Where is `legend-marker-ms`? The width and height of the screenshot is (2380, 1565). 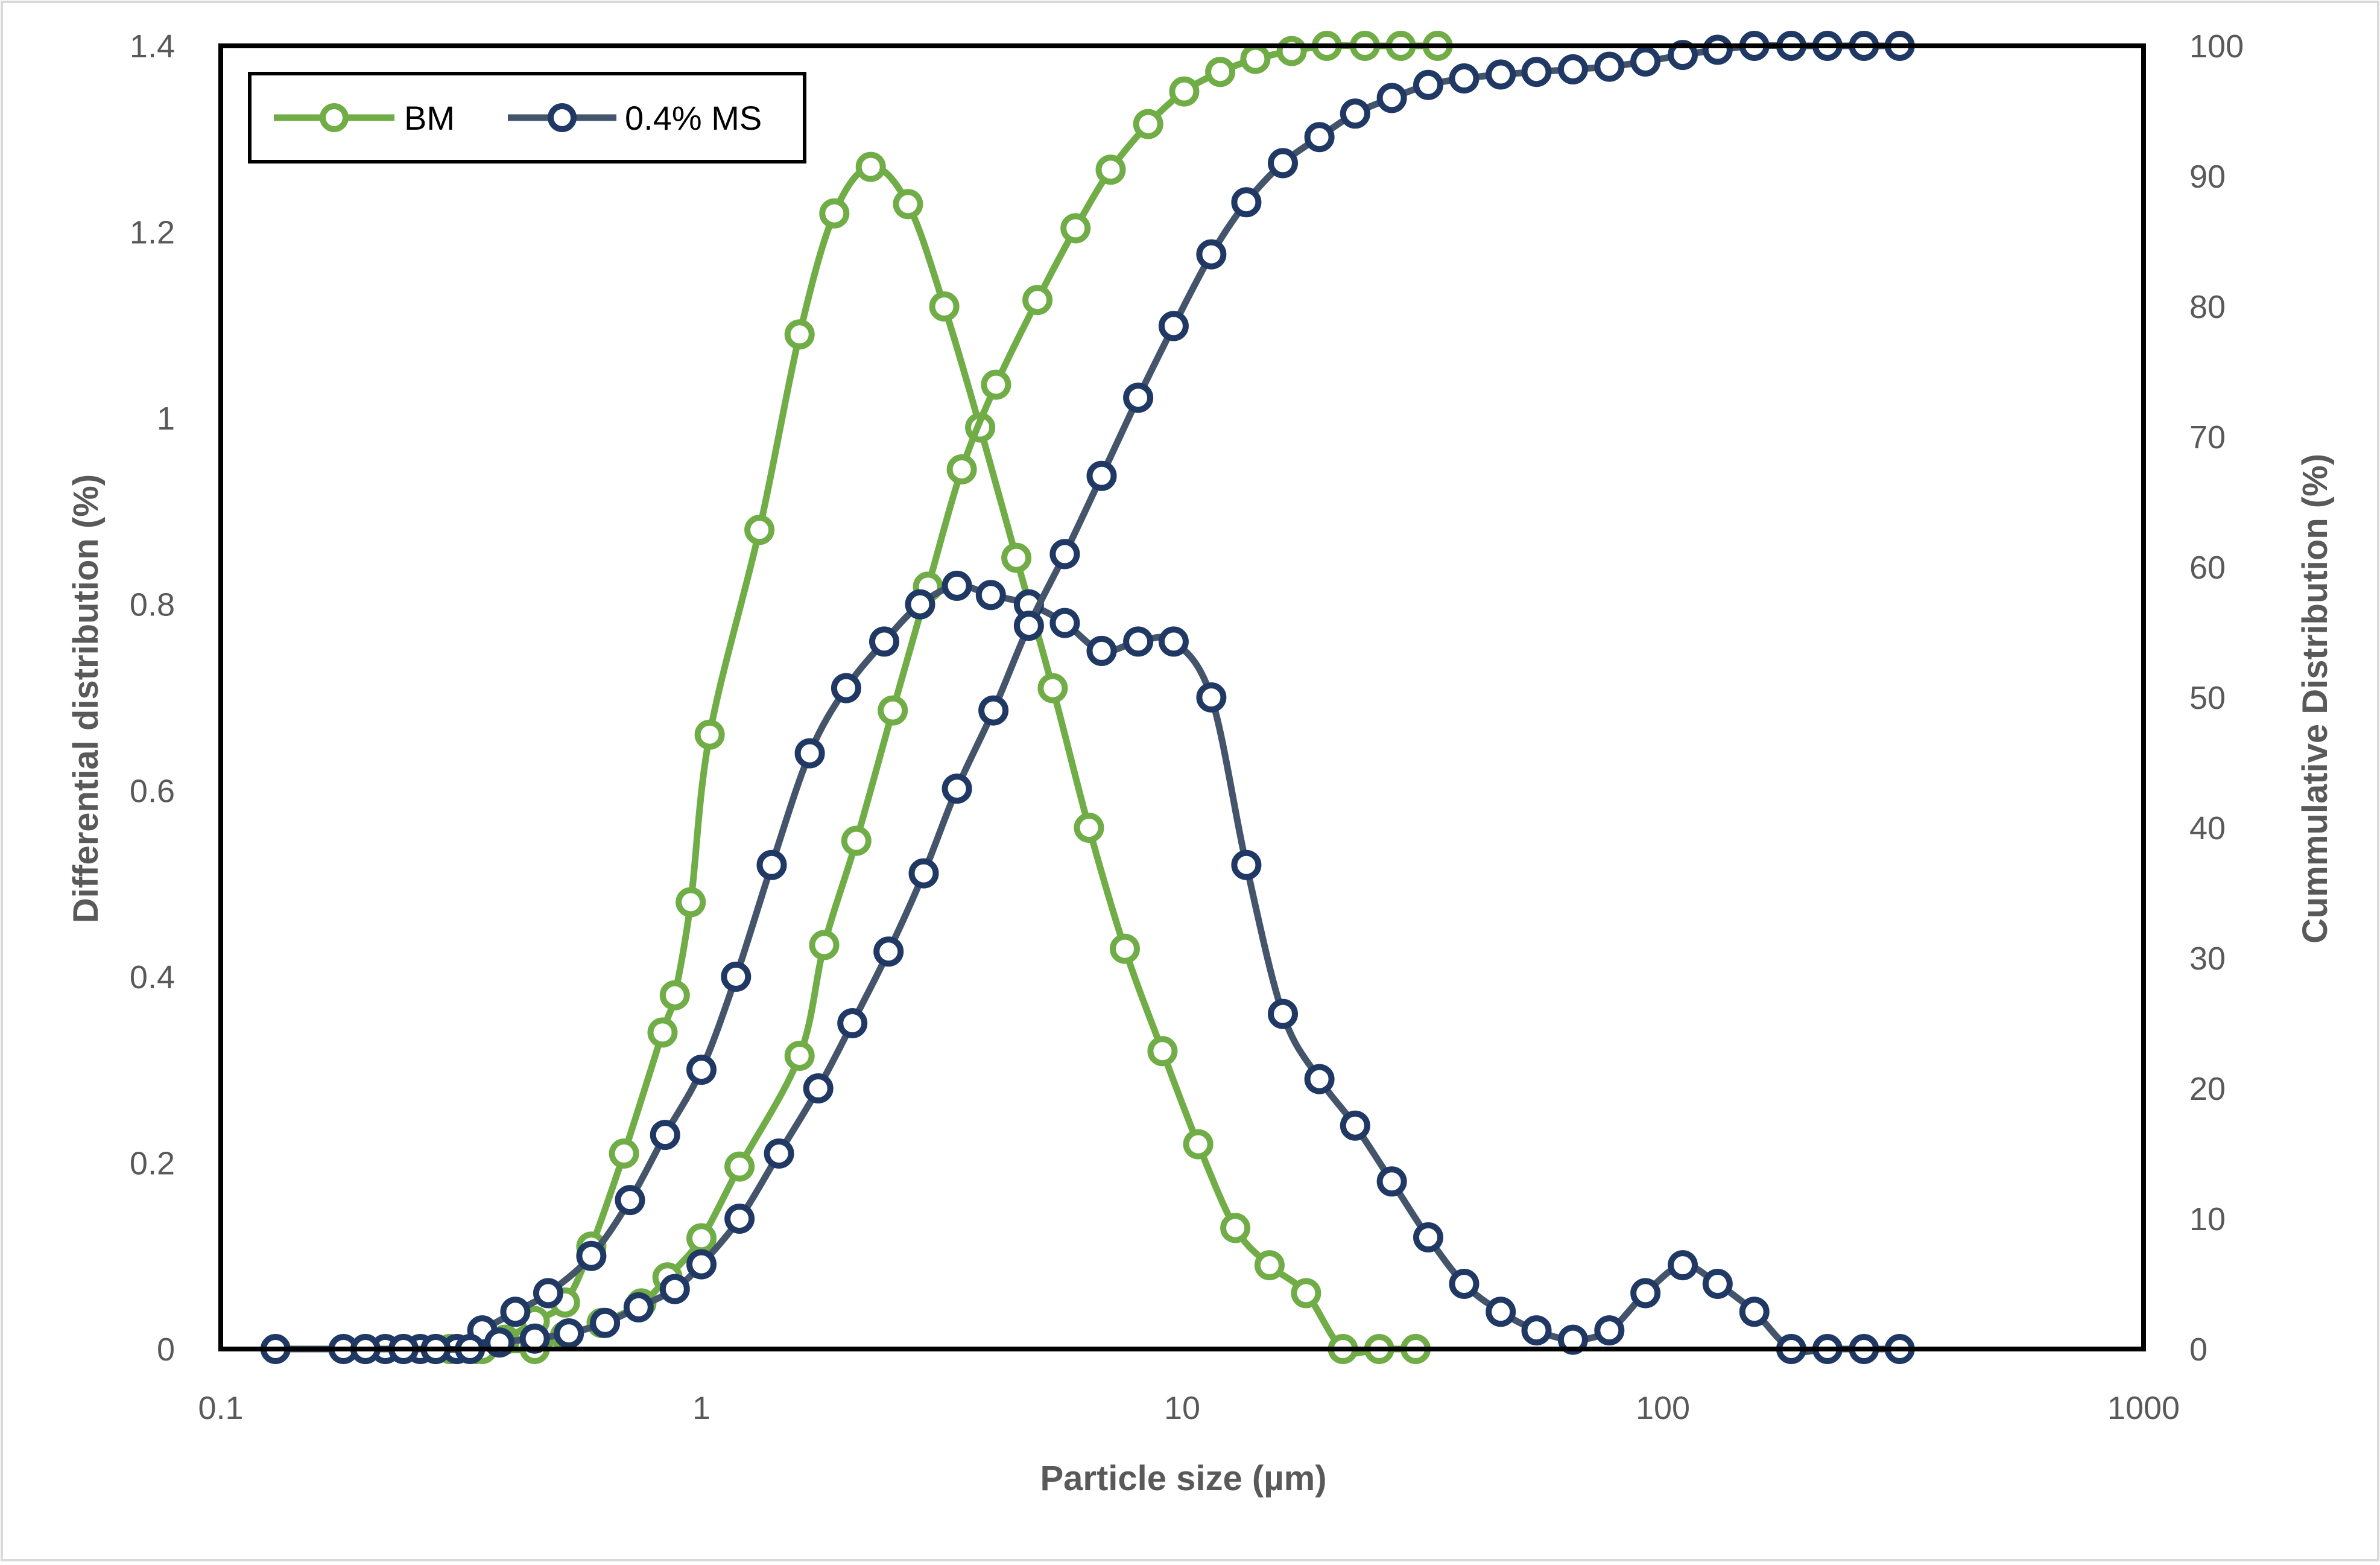 legend-marker-ms is located at coordinates (562, 117).